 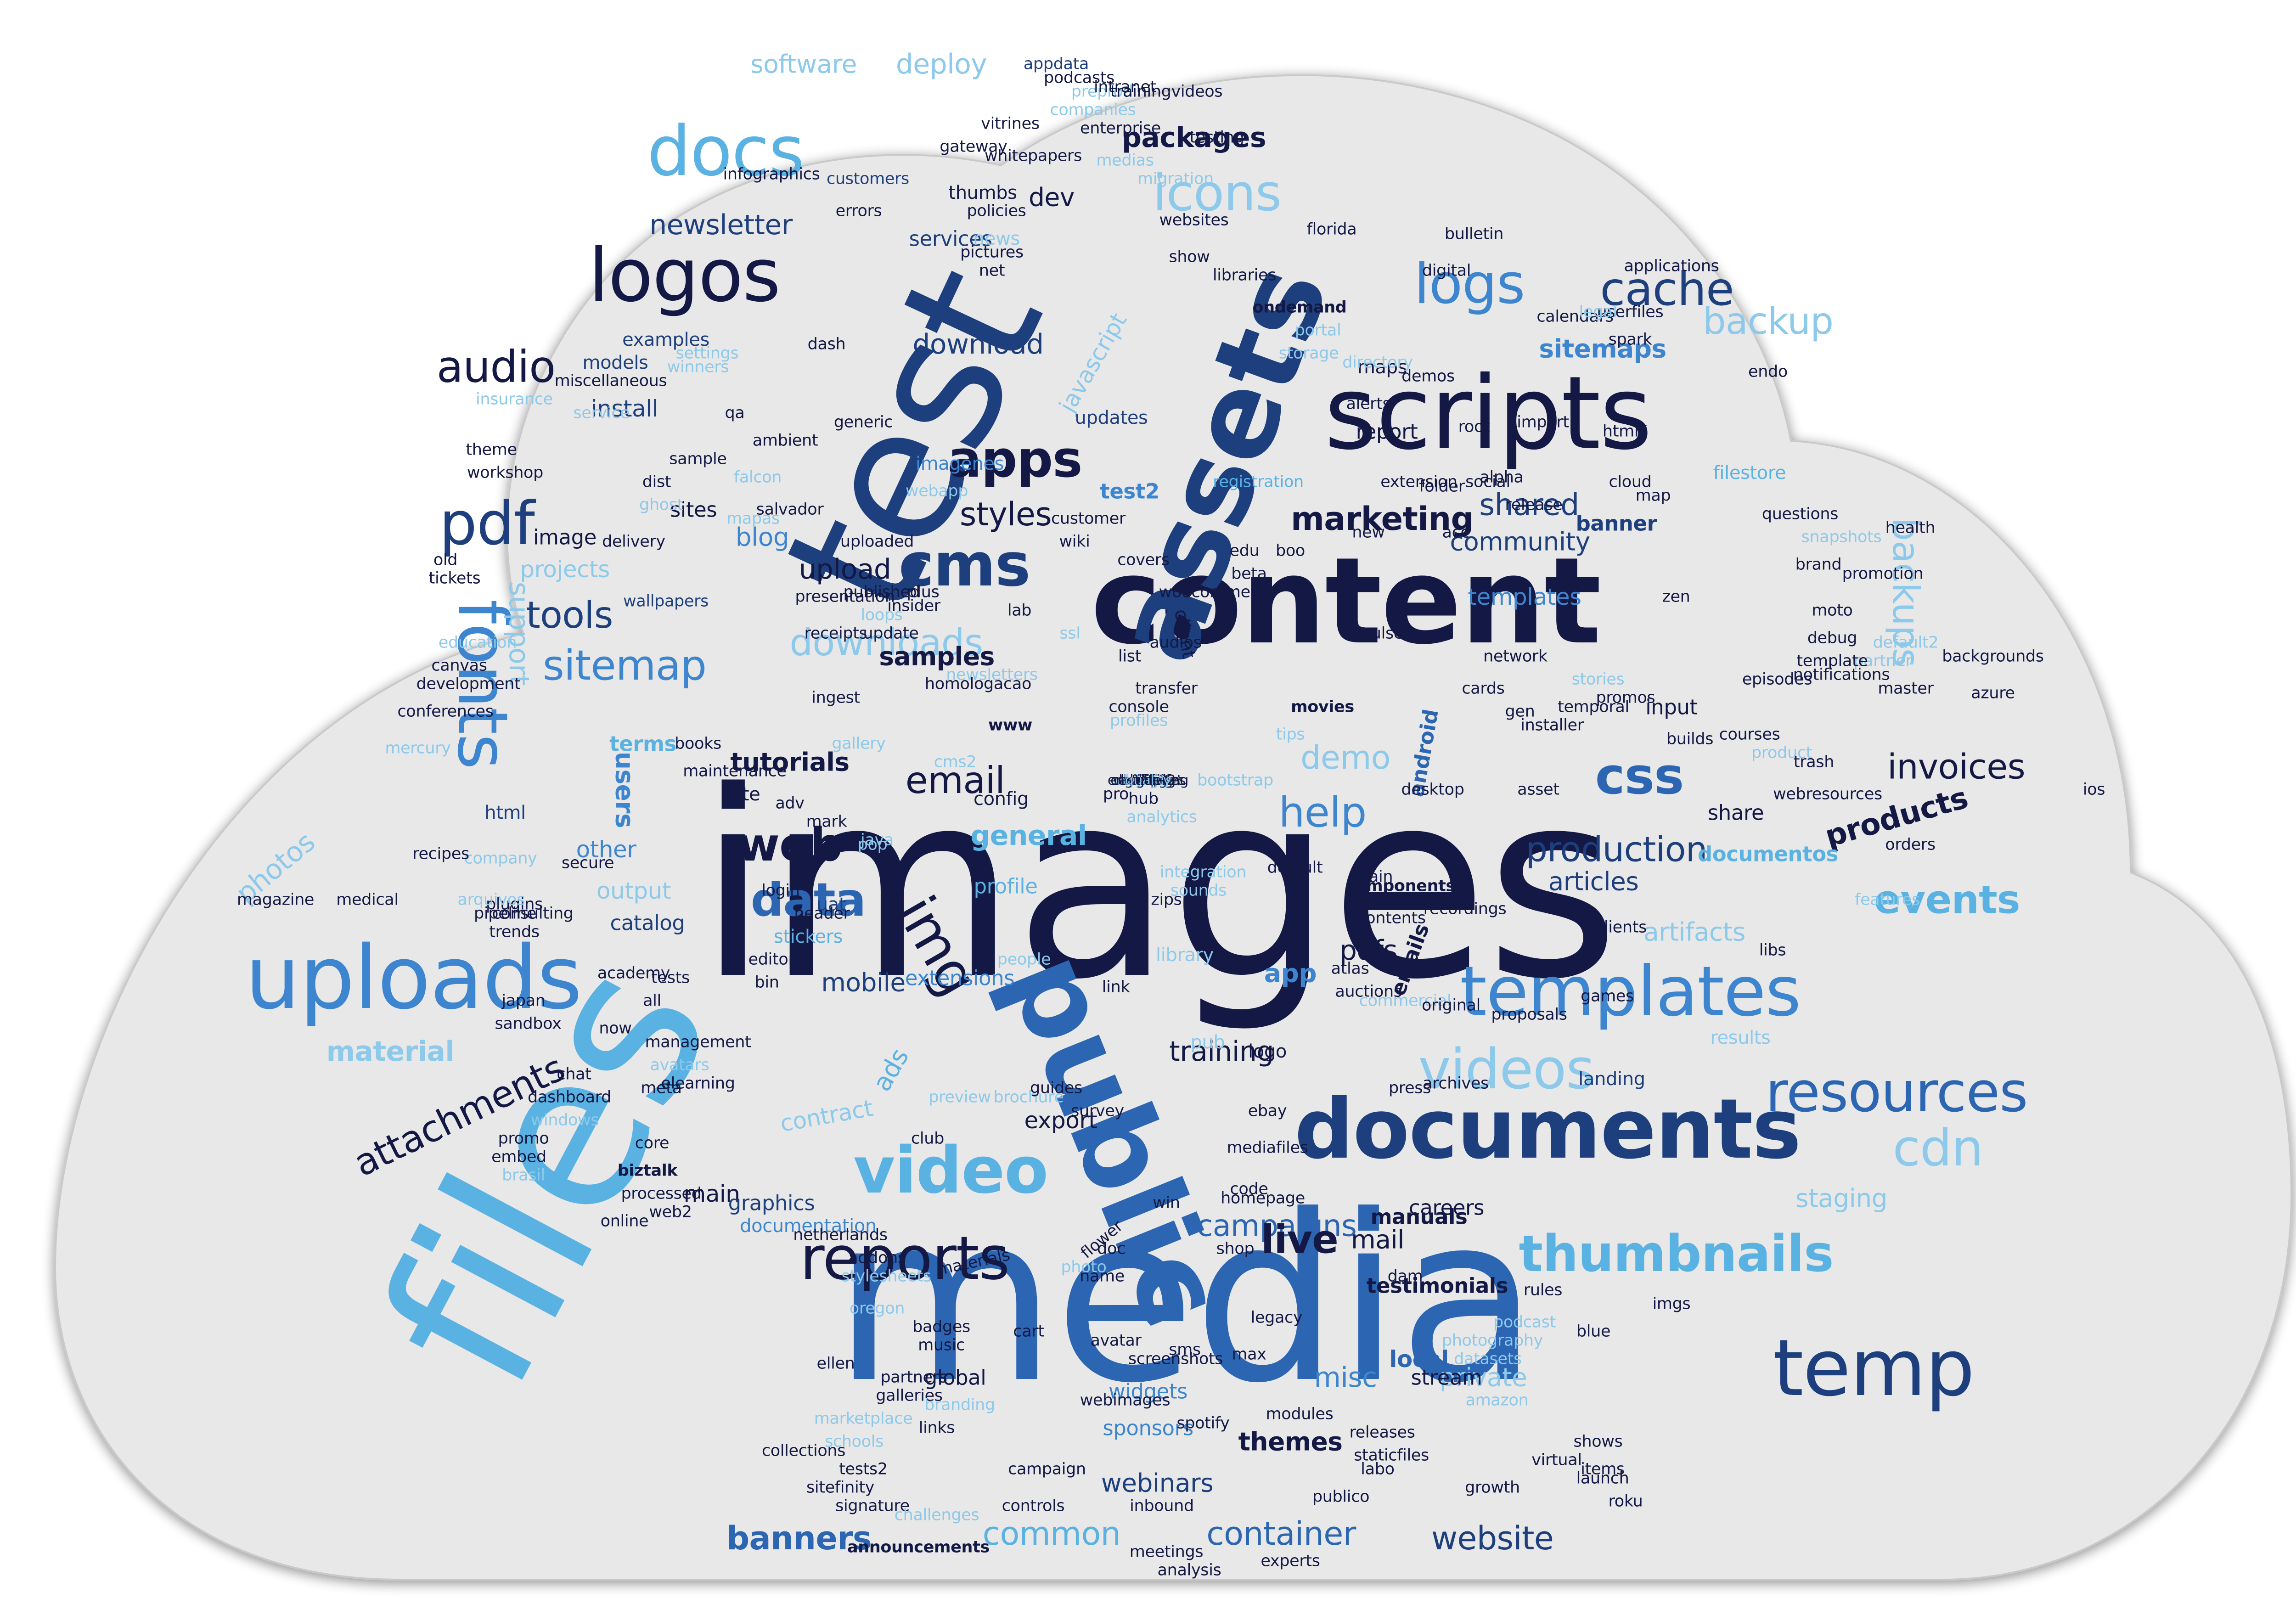 What do you see at coordinates (624, 1222) in the screenshot?
I see `cloud-word-279: online` at bounding box center [624, 1222].